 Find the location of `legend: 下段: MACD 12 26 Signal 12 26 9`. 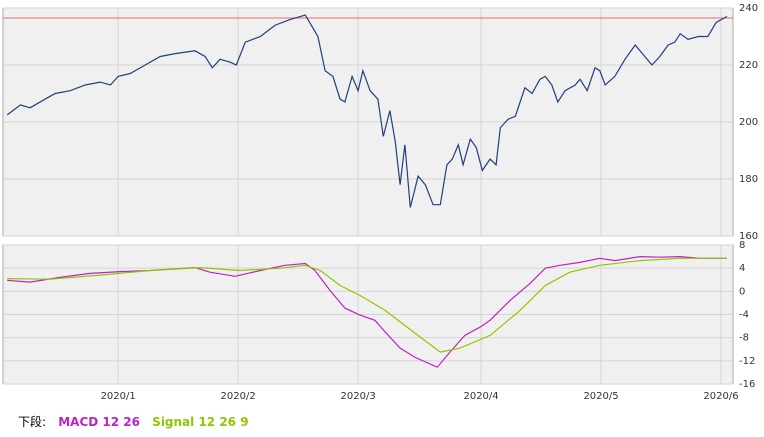

legend: 下段: MACD 12 26 Signal 12 26 9 is located at coordinates (137, 421).